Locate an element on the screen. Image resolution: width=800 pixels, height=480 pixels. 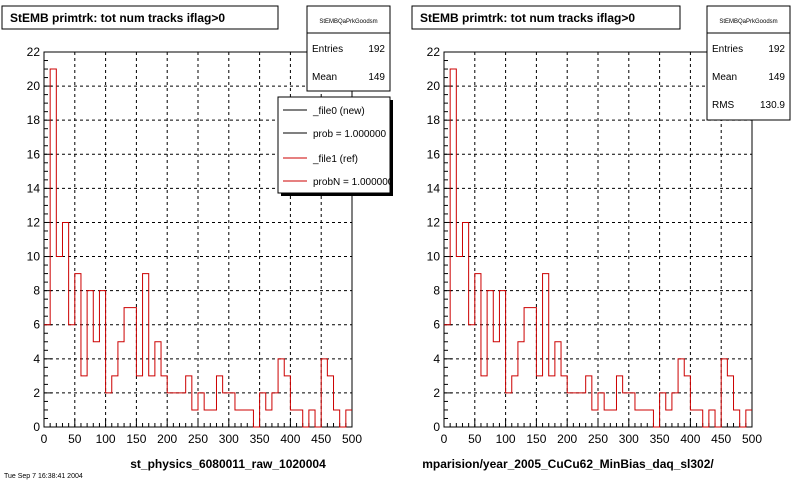
legend-entry-probn: probN = 1.000000 is located at coordinates (338, 182).